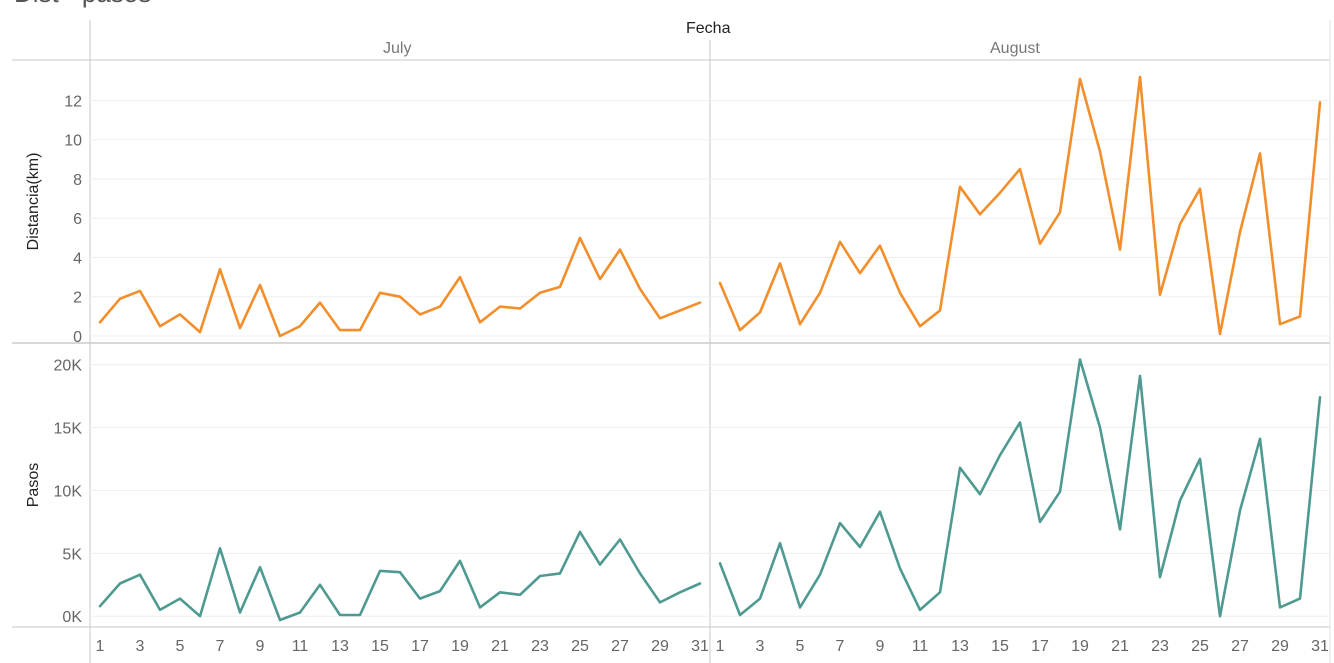 Image resolution: width=1334 pixels, height=663 pixels. What do you see at coordinates (1280, 646) in the screenshot?
I see `x-tick-label-august: 29` at bounding box center [1280, 646].